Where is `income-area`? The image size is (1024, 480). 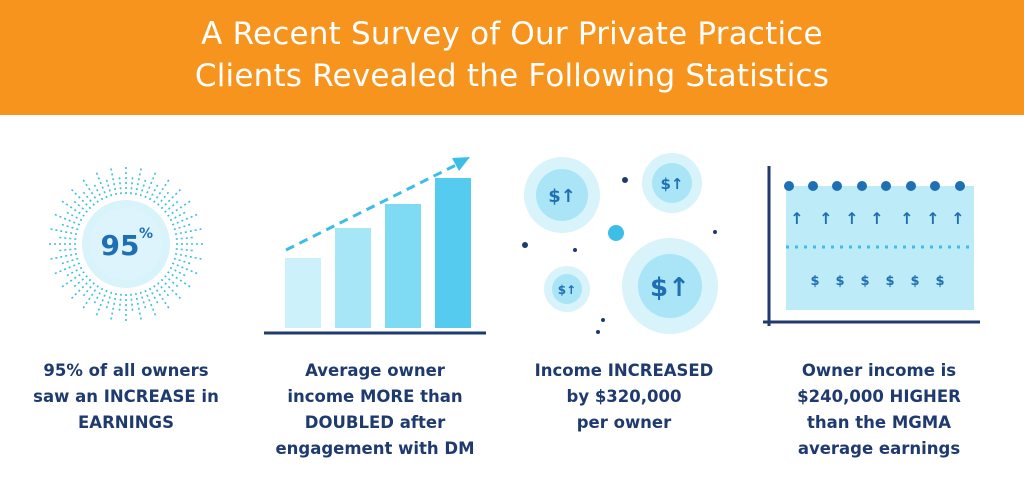
income-area is located at coordinates (880, 248).